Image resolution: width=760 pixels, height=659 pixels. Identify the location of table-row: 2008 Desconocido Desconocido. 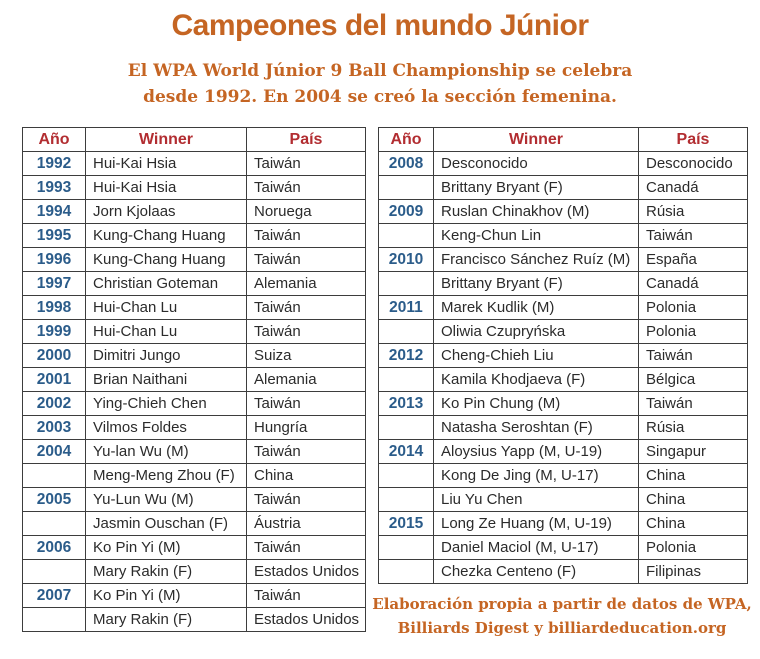
(563, 163).